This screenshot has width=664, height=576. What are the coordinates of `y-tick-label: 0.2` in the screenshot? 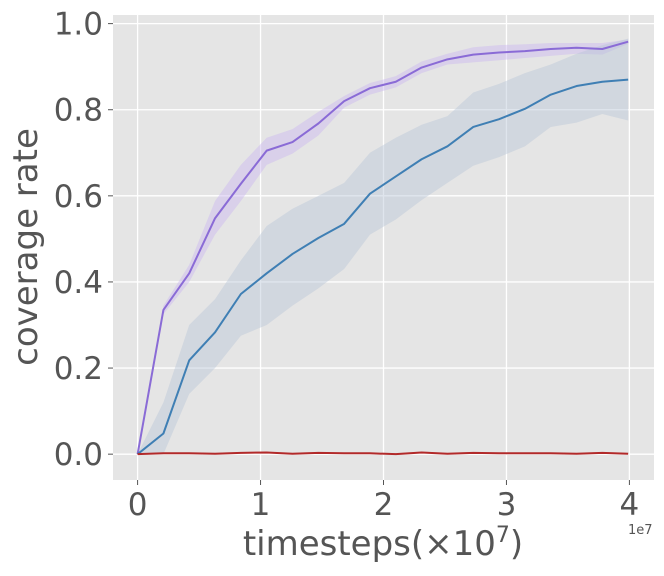 It's located at (78, 369).